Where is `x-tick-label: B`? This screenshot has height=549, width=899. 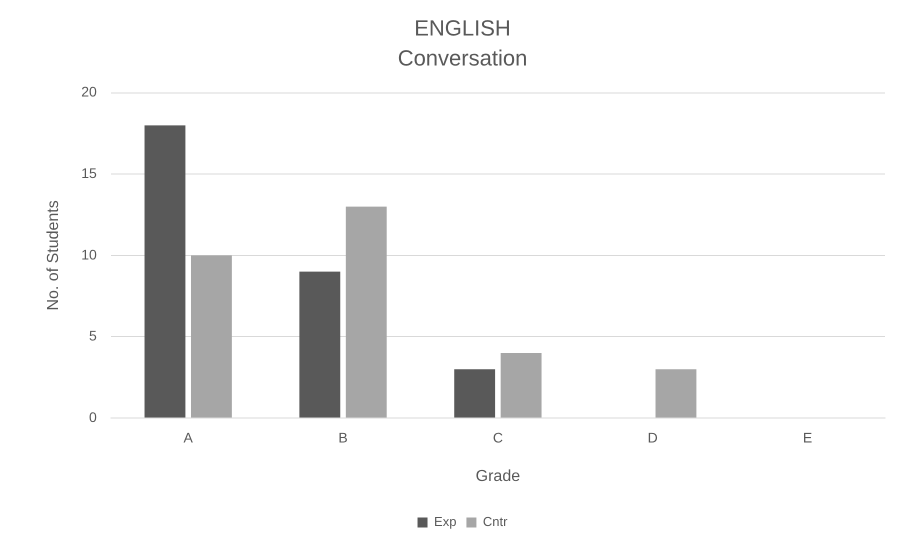
x-tick-label: B is located at coordinates (343, 437).